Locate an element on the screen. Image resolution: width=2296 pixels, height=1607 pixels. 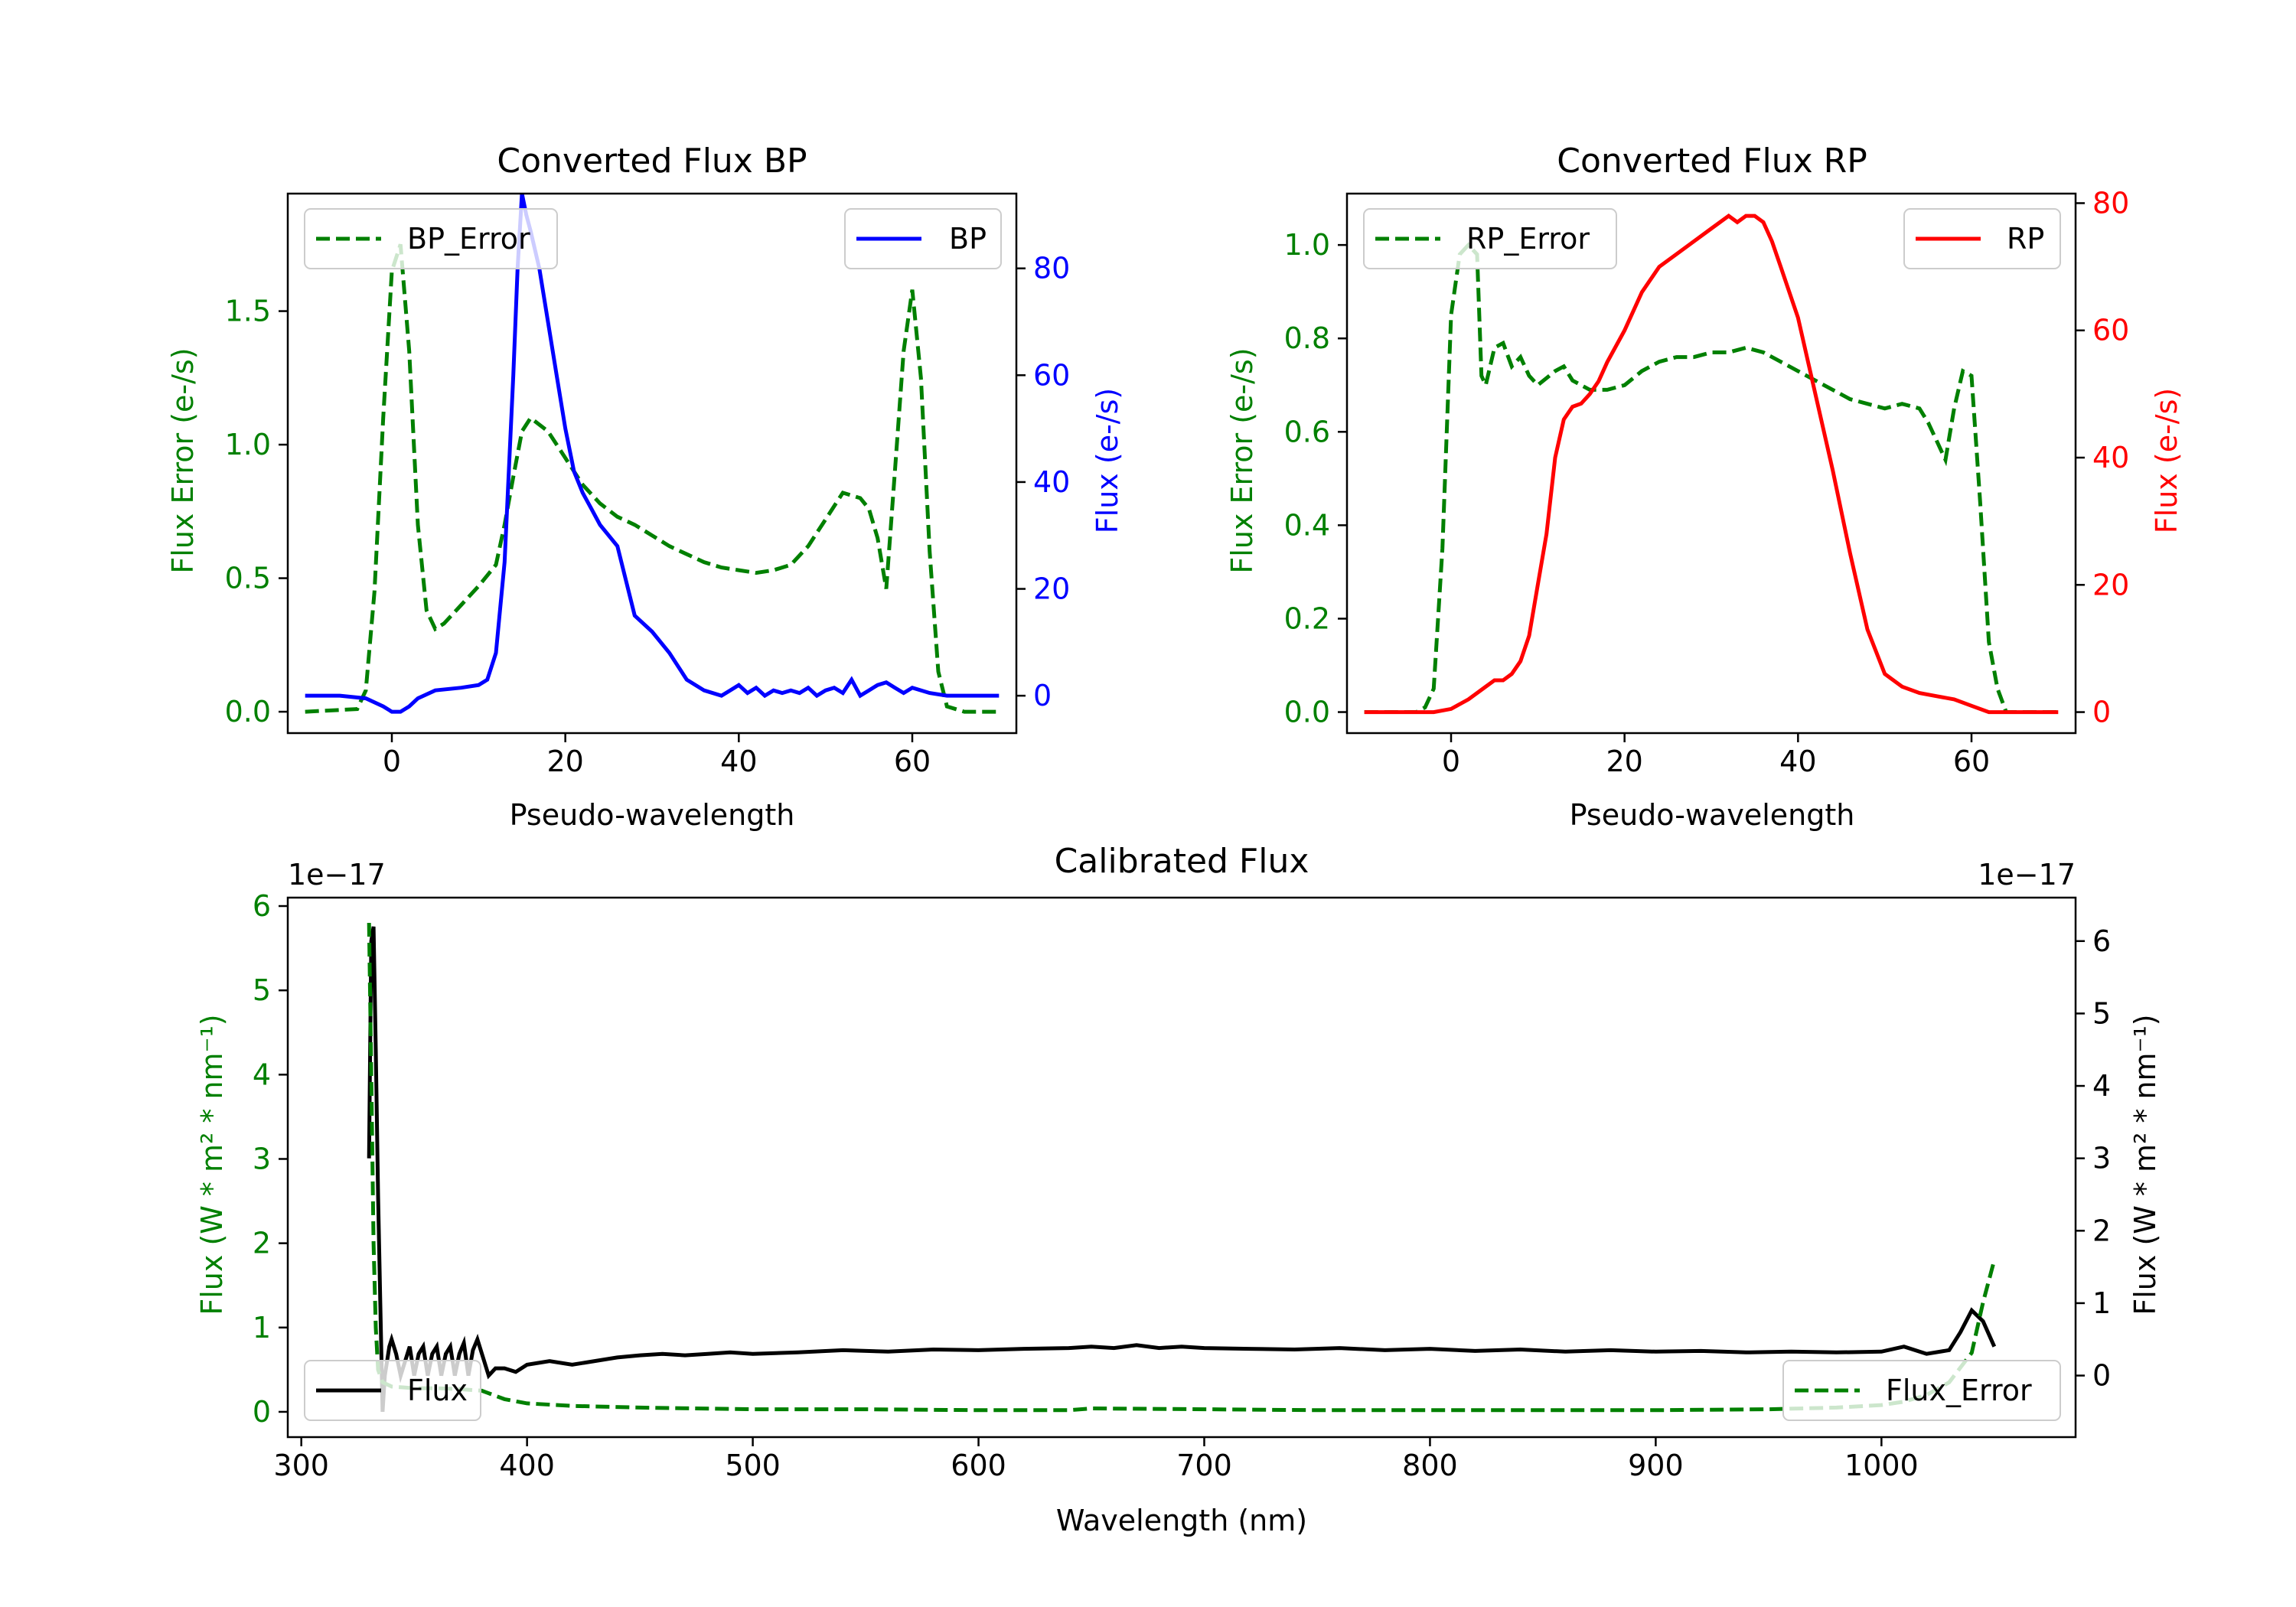
y-left-offset-text: 1e−17 is located at coordinates (337, 875).